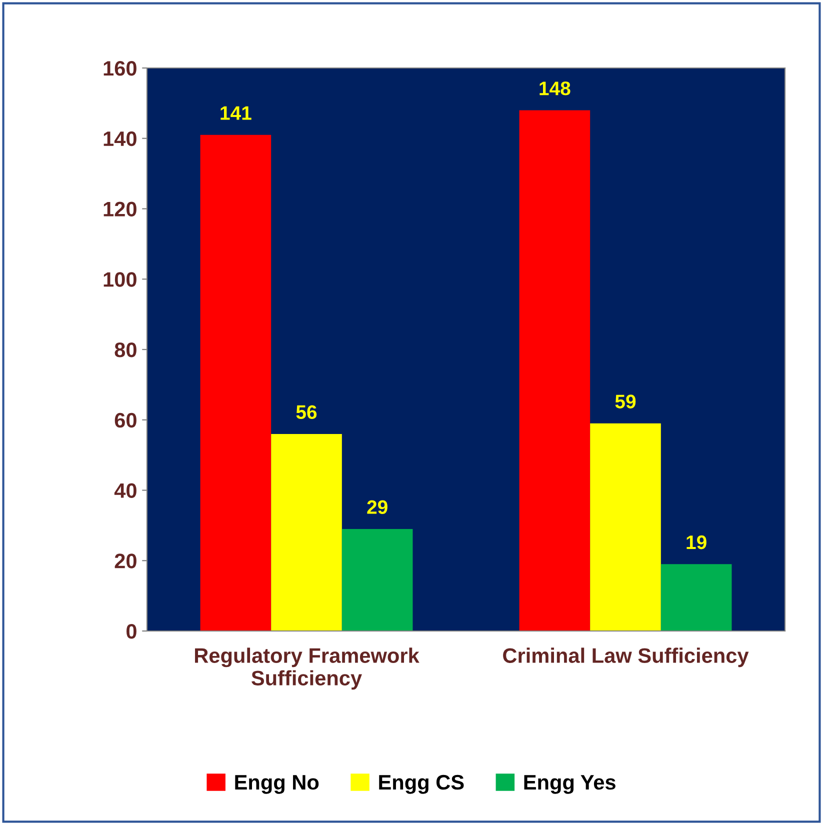  I want to click on y-tick-label: 80, so click(125, 350).